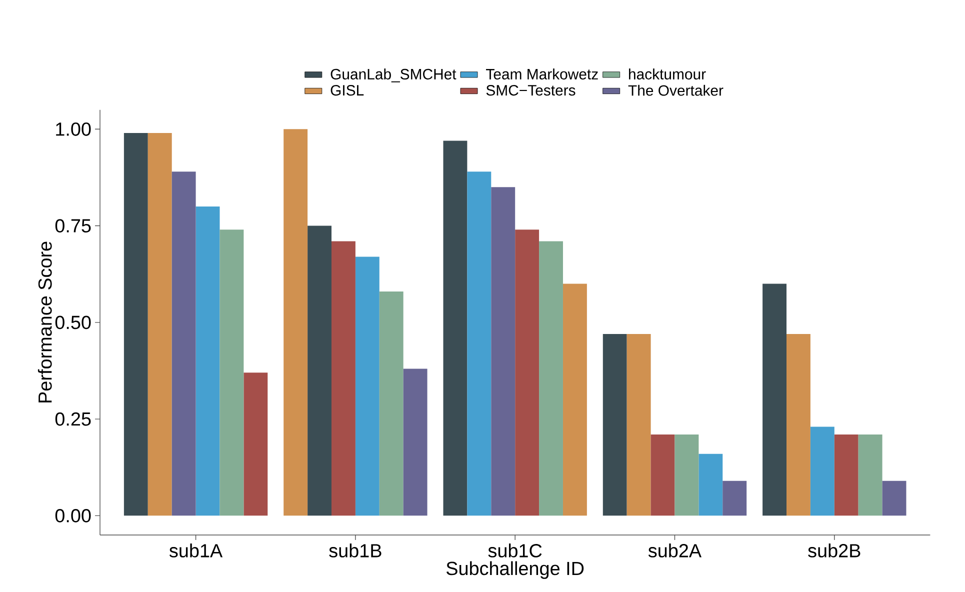  What do you see at coordinates (667, 74) in the screenshot?
I see `legend-label: hacktumour` at bounding box center [667, 74].